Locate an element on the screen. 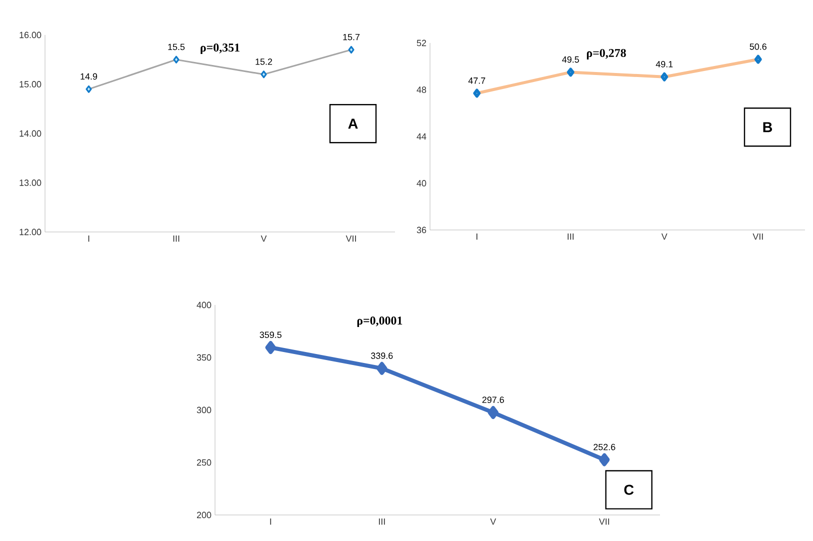 The width and height of the screenshot is (813, 541). y-tick-label: 36 is located at coordinates (421, 230).